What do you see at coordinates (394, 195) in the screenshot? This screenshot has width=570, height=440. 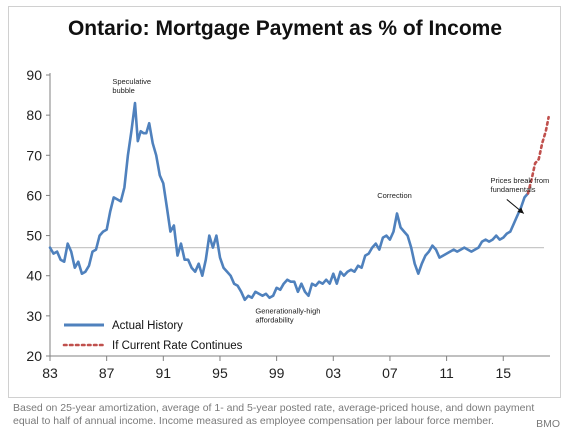 I see `chart-annotation: Correction` at bounding box center [394, 195].